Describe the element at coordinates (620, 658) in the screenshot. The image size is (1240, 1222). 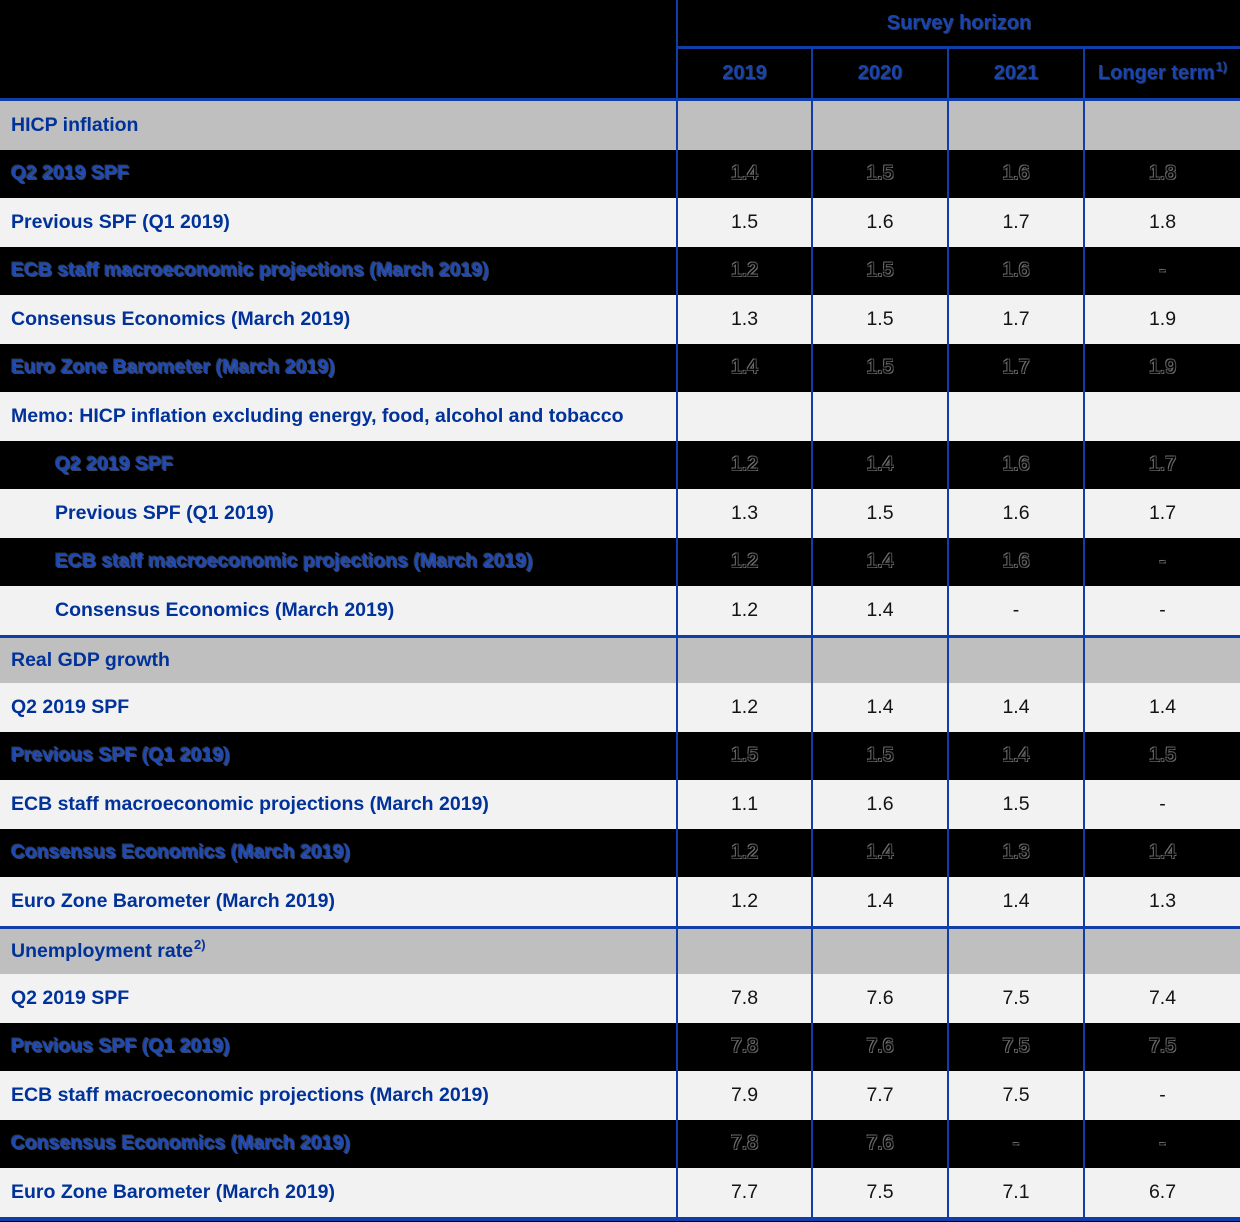
I see `section-header-row: Real GDP growth` at that location.